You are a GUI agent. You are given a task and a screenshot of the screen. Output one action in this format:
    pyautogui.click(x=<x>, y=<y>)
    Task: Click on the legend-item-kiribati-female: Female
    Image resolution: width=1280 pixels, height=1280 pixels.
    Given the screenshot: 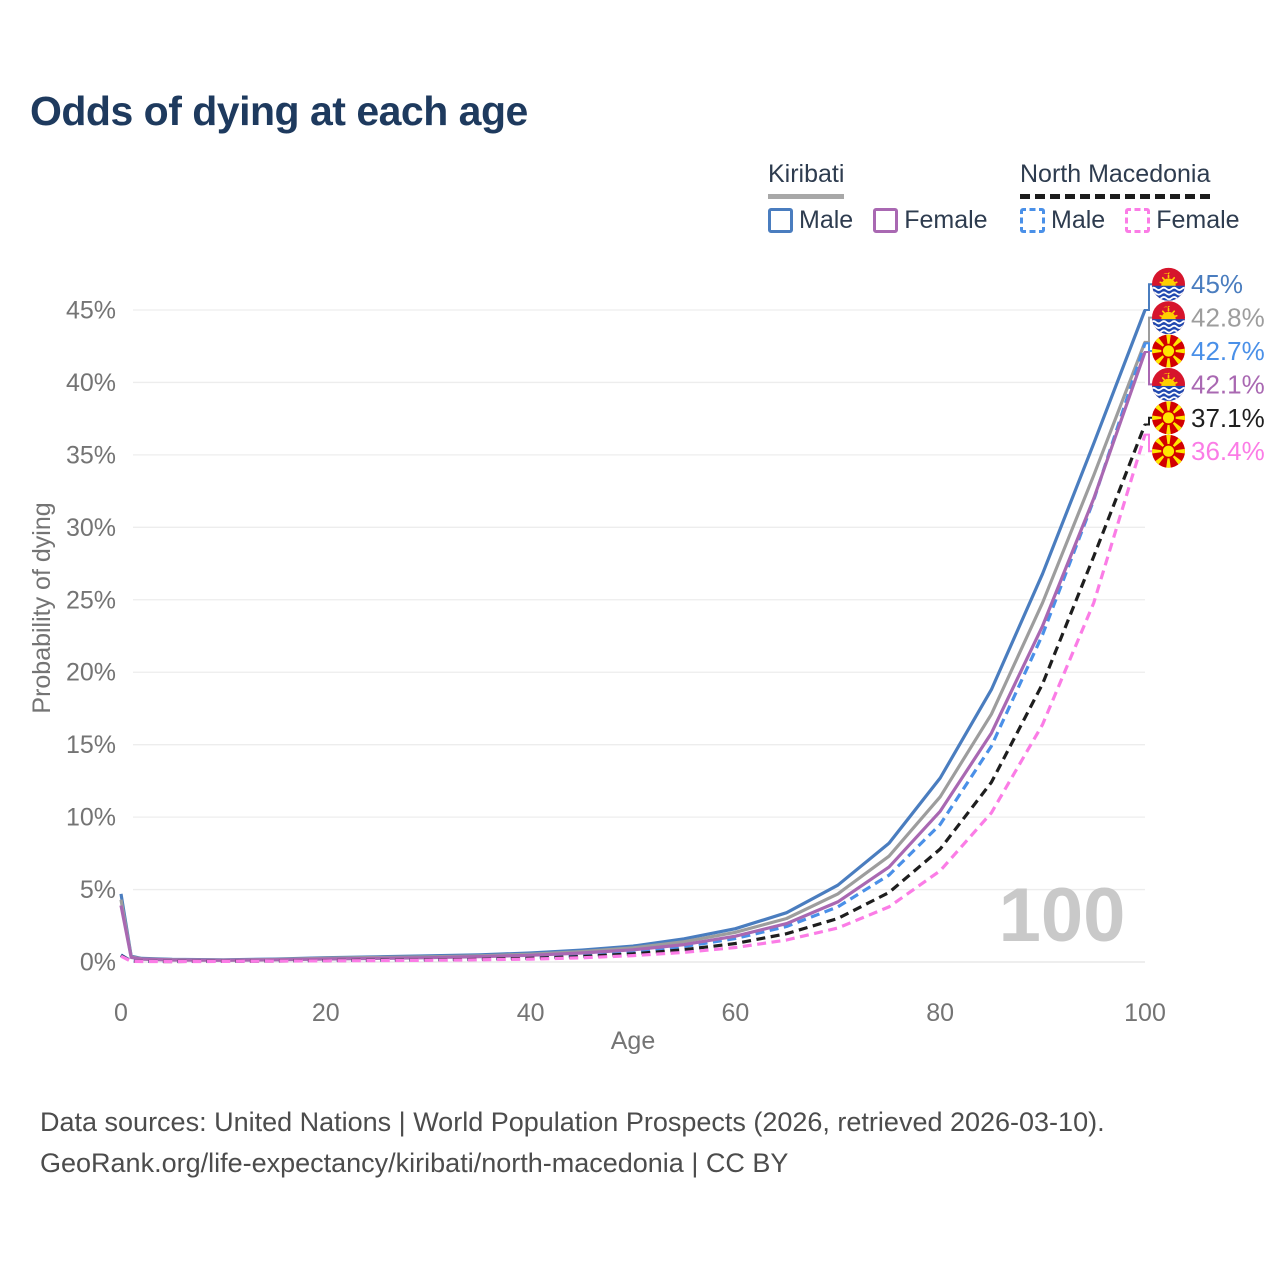 What is the action you would take?
    pyautogui.click(x=930, y=220)
    